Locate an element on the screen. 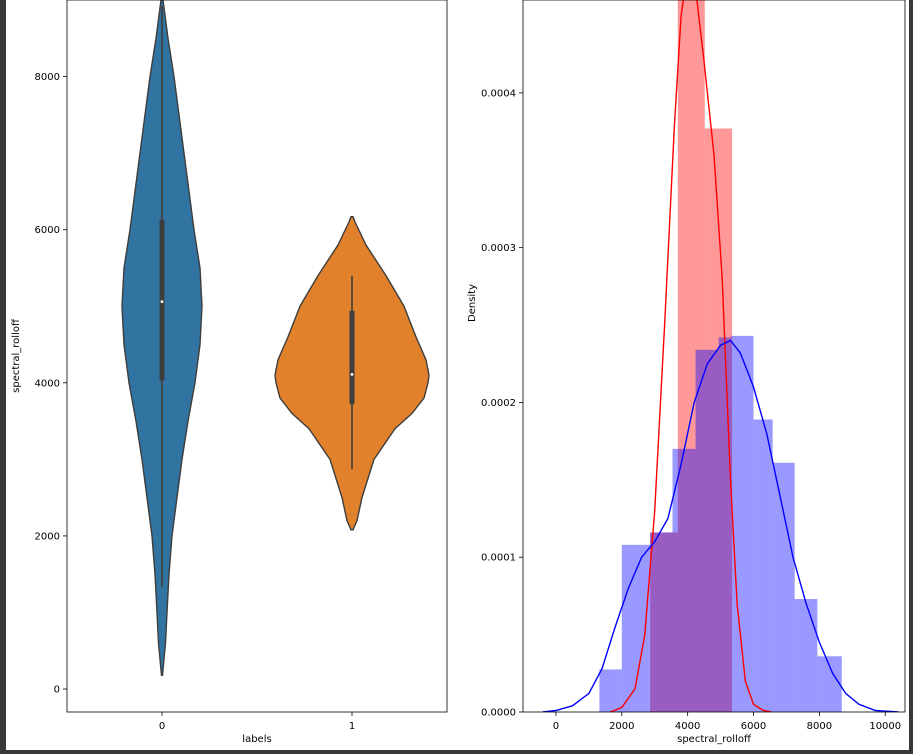  violin-y-tick-label: 8000 is located at coordinates (47, 77).